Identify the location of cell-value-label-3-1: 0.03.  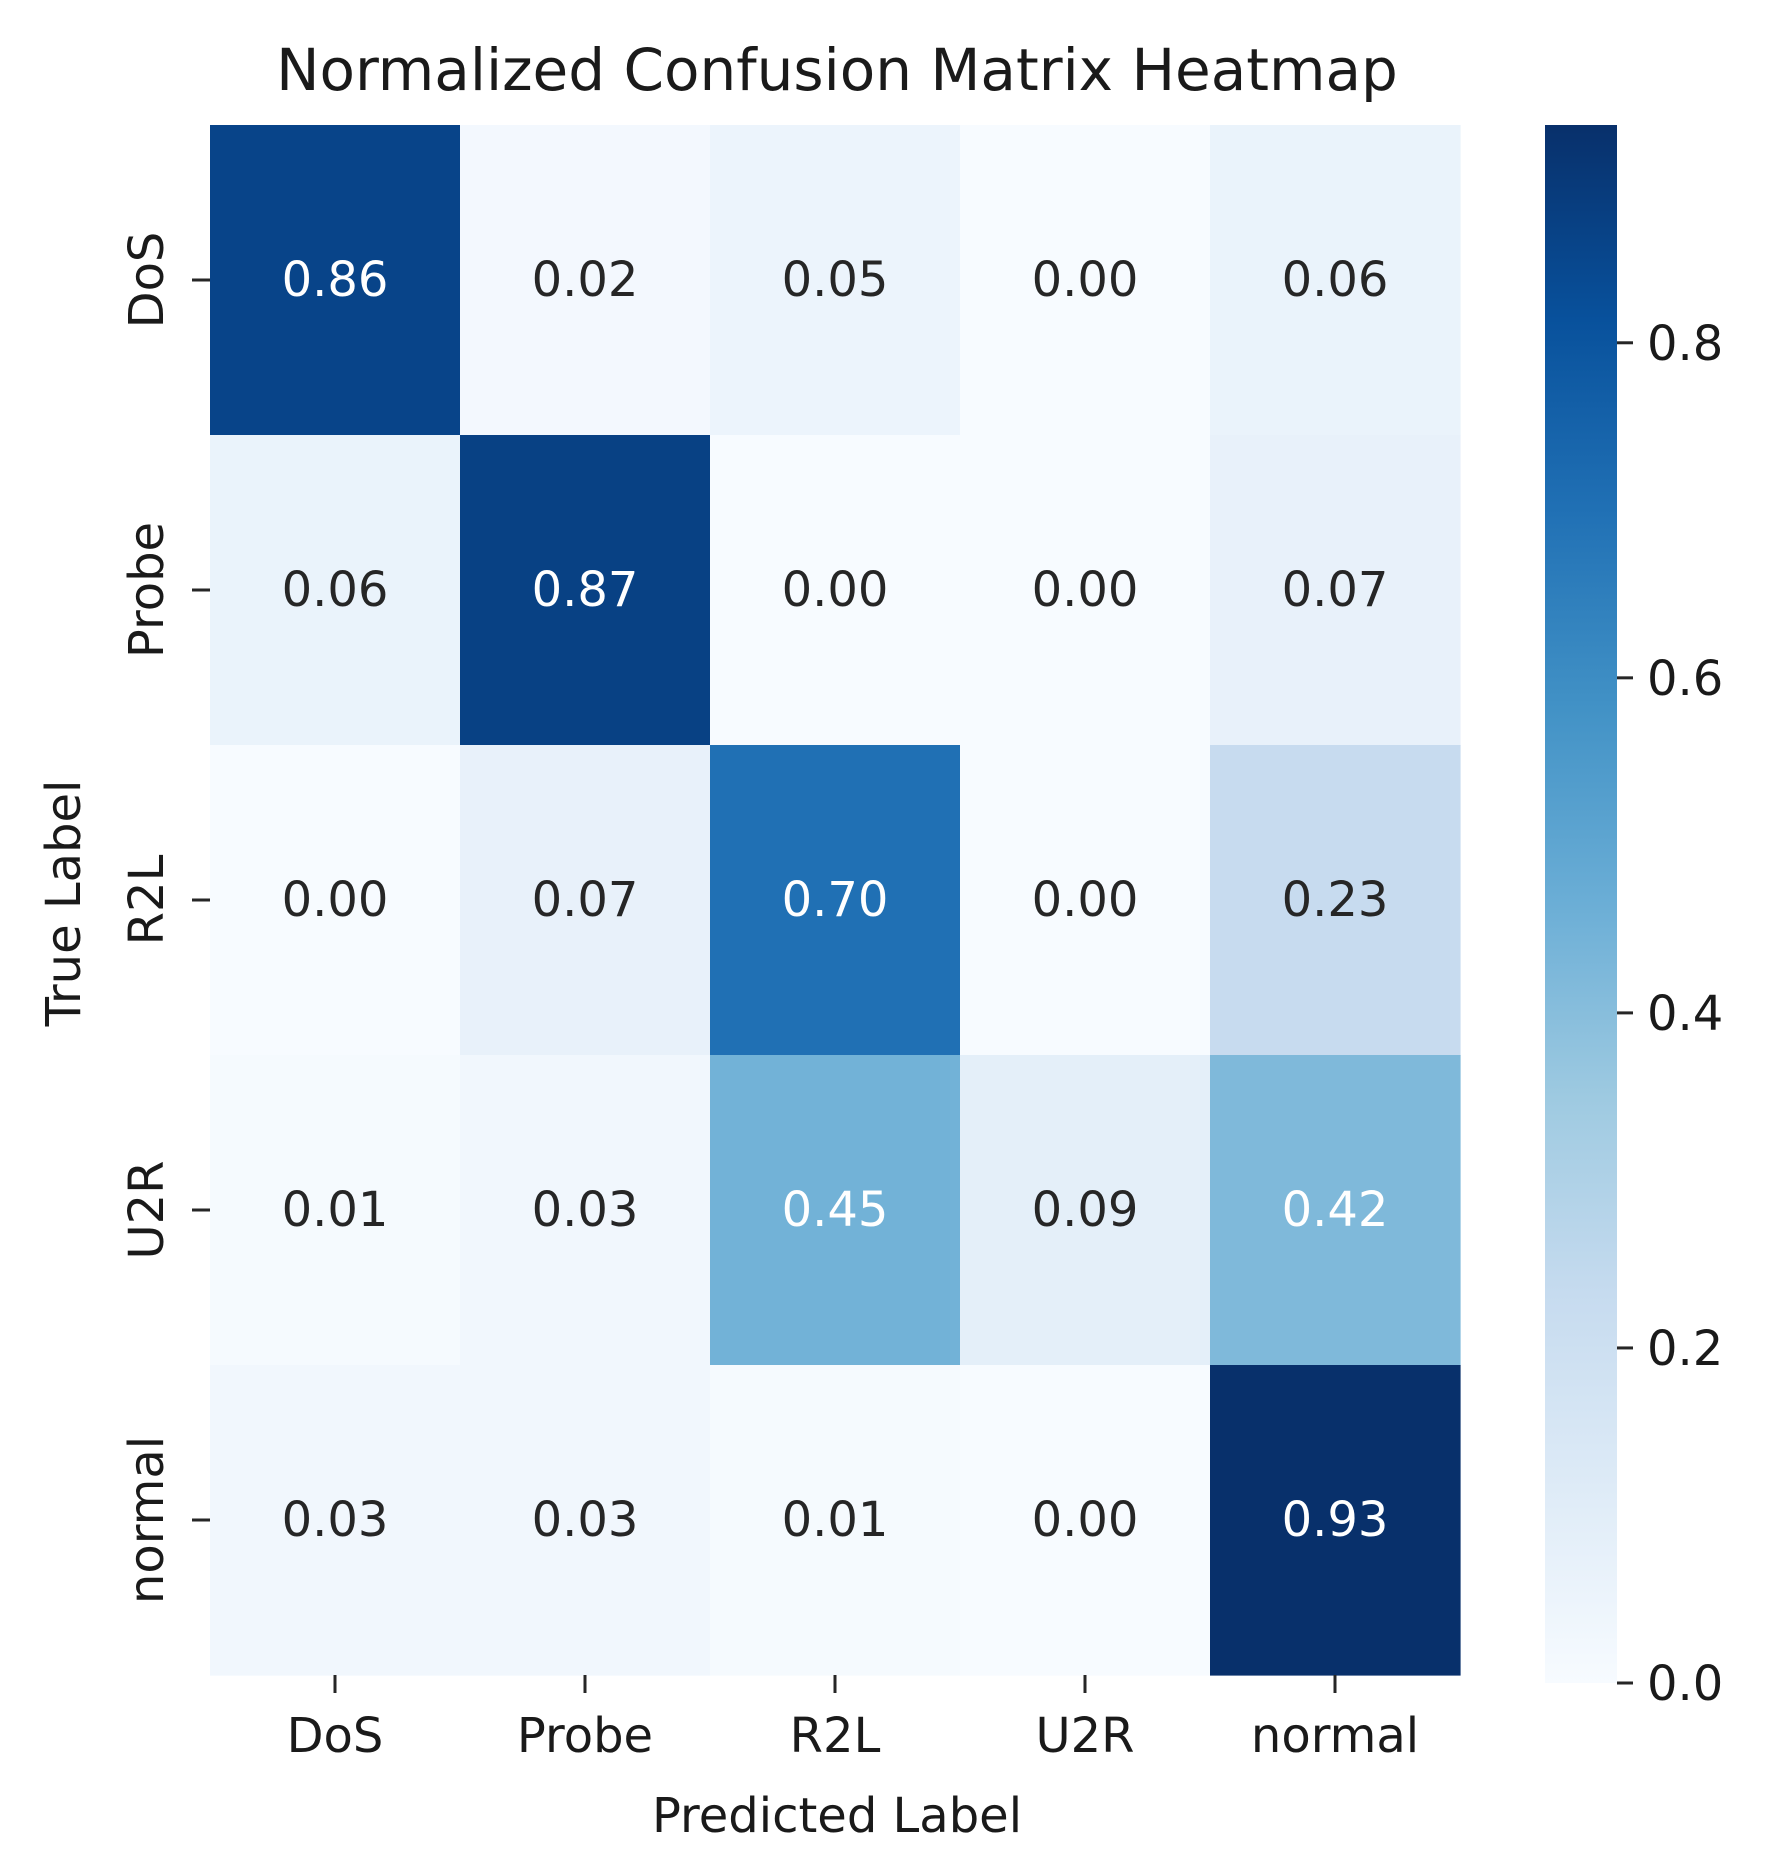
(585, 1210).